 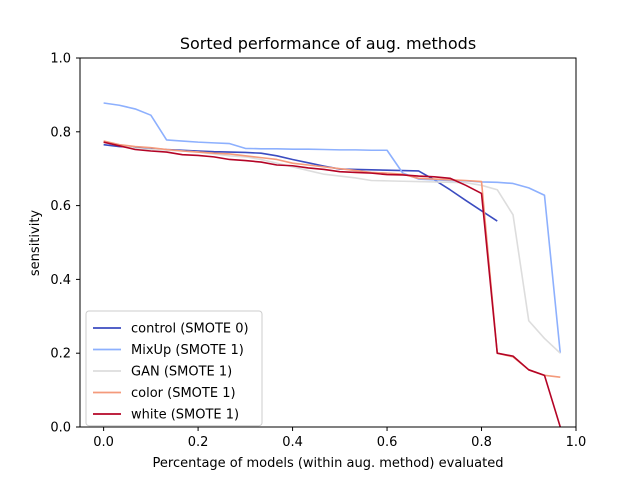 I want to click on legend-label-1: MixUp (SMOTE 1), so click(x=187, y=350).